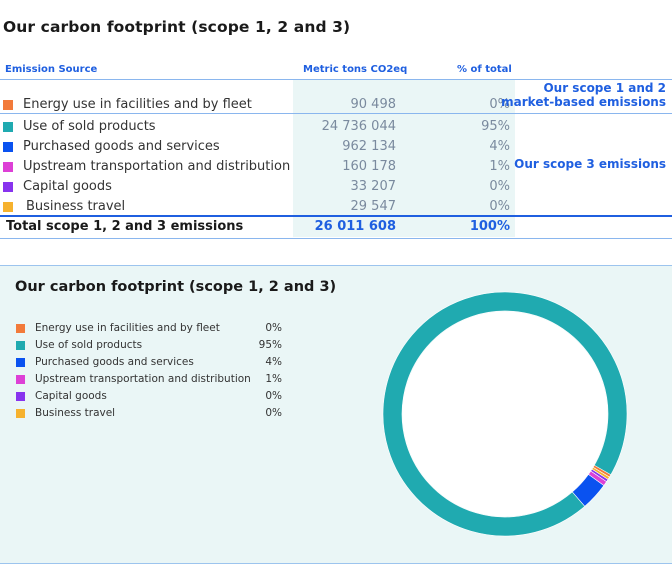  What do you see at coordinates (336, 238) in the screenshot?
I see `table-bottom-divider` at bounding box center [336, 238].